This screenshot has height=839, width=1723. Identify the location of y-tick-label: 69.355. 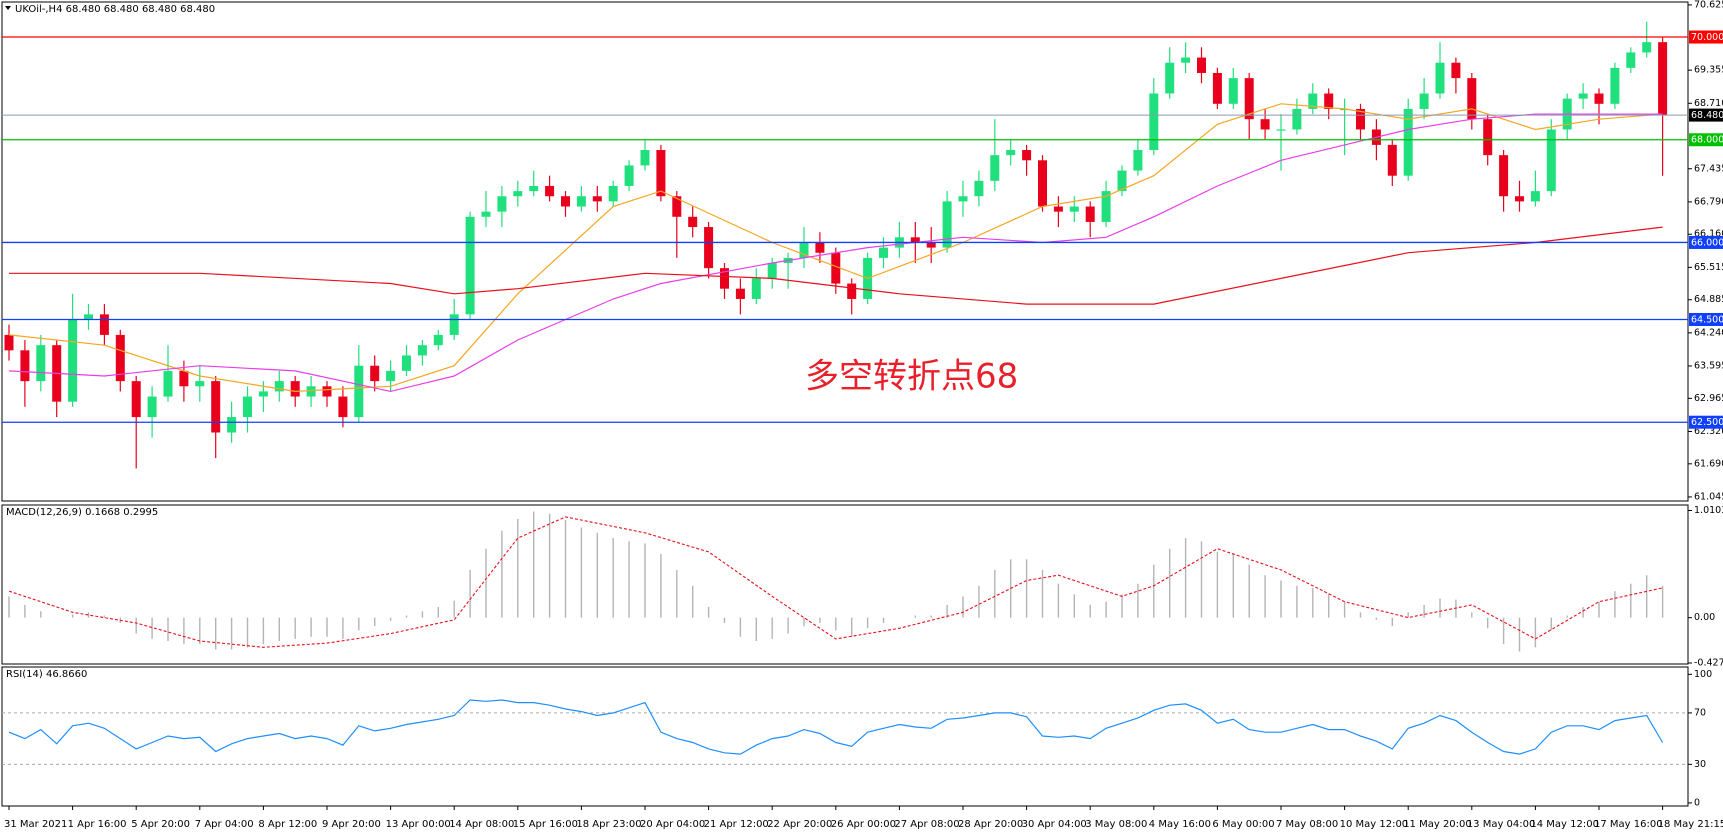
(1708, 70).